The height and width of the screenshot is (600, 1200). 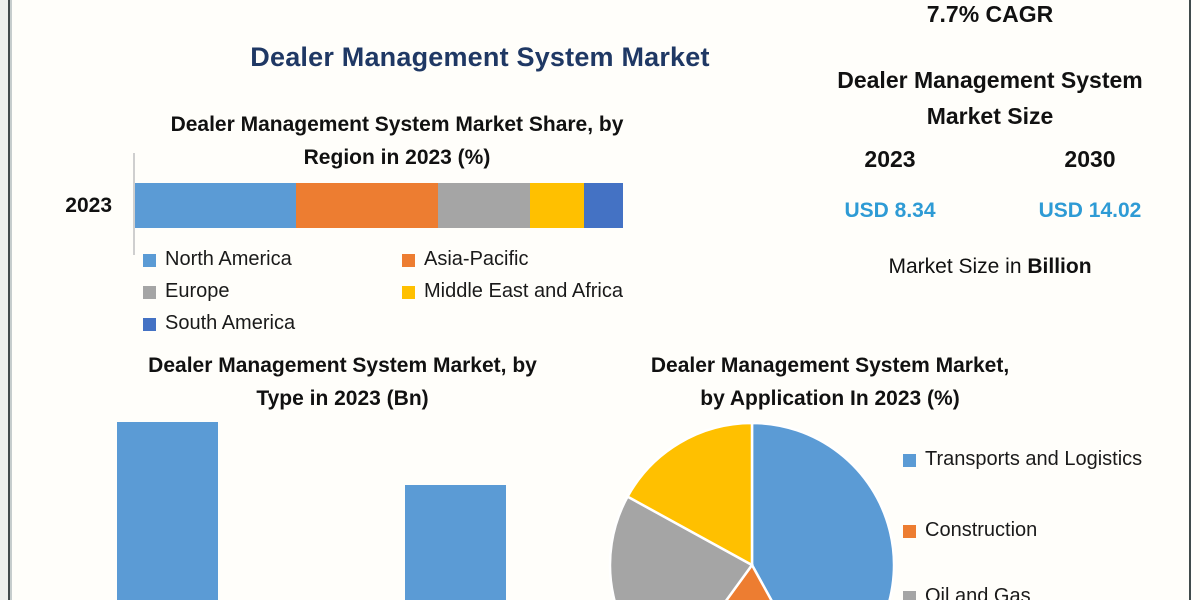 I want to click on legend-item-oil-and-gas: Oil and Gas, so click(x=967, y=592).